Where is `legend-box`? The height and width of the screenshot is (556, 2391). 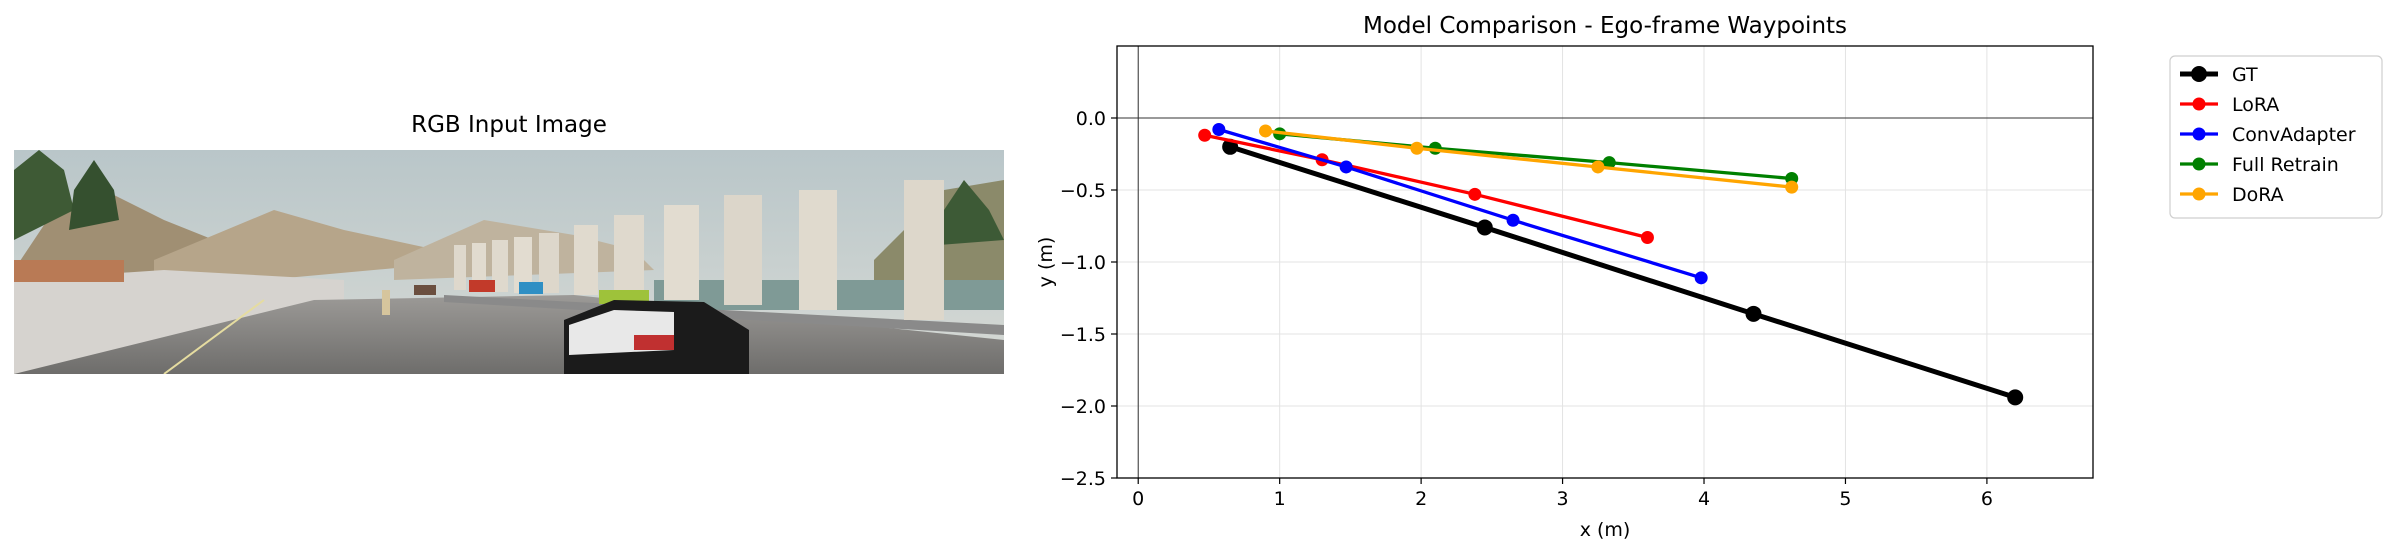
legend-box is located at coordinates (2276, 137).